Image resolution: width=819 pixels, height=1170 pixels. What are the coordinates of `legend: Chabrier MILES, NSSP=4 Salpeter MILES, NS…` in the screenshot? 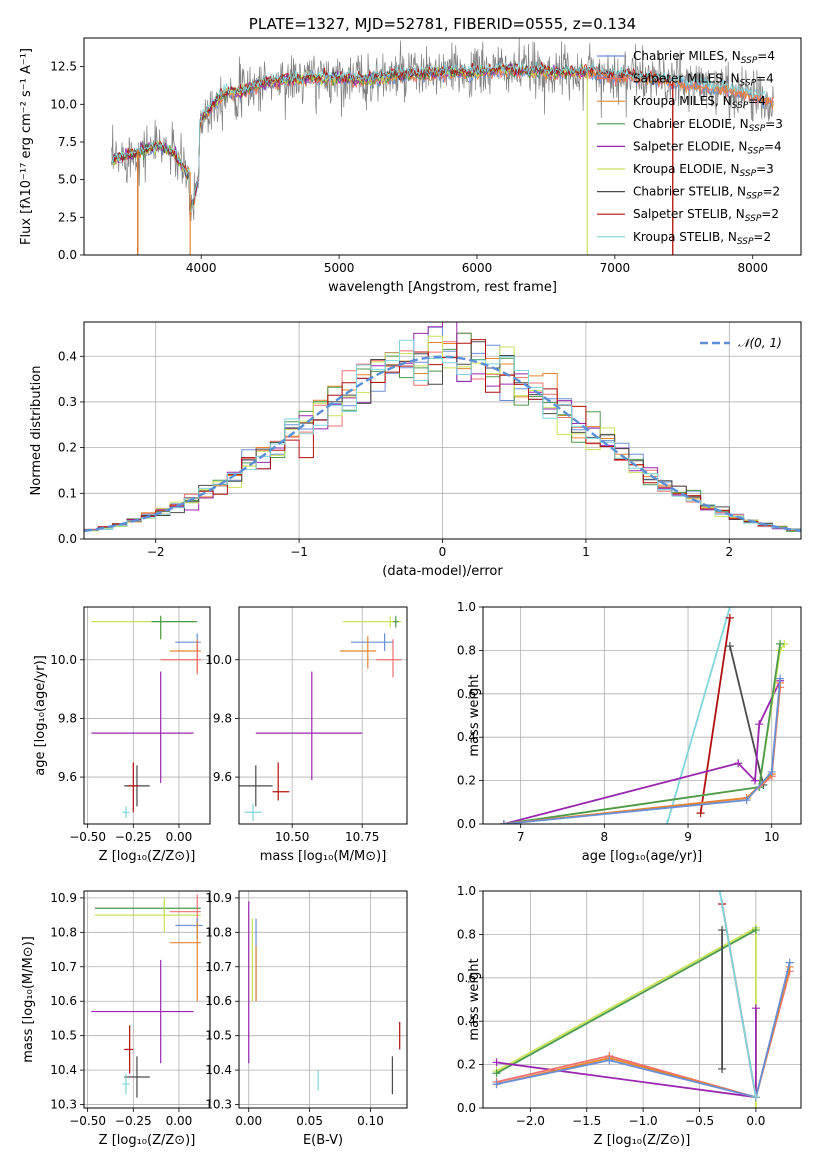 It's located at (690, 148).